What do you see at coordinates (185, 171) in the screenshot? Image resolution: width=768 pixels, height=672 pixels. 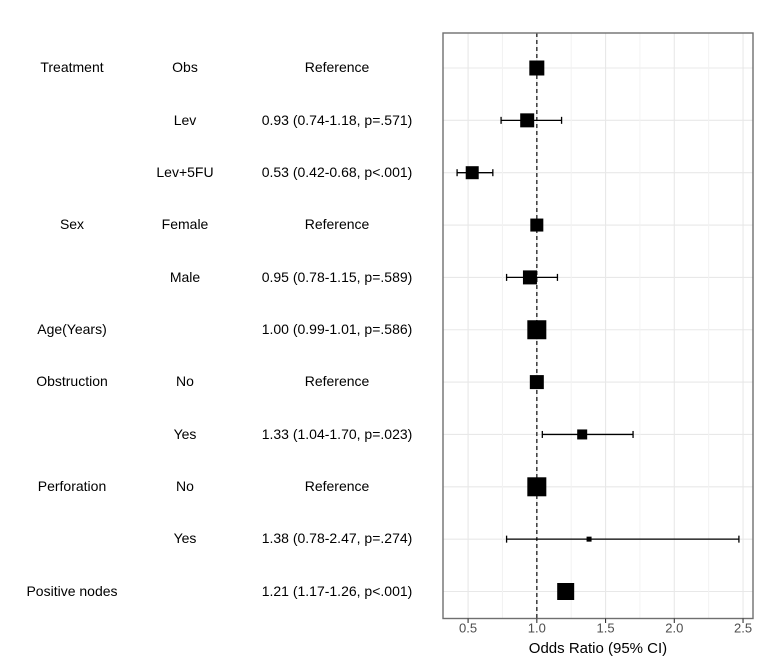 I see `row-level-label: Lev+5FU` at bounding box center [185, 171].